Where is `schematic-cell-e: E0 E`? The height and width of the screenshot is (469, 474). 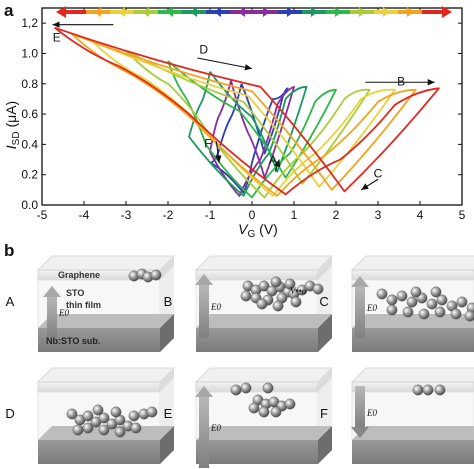
schematic-cell-e: E0 E is located at coordinates (248, 417).